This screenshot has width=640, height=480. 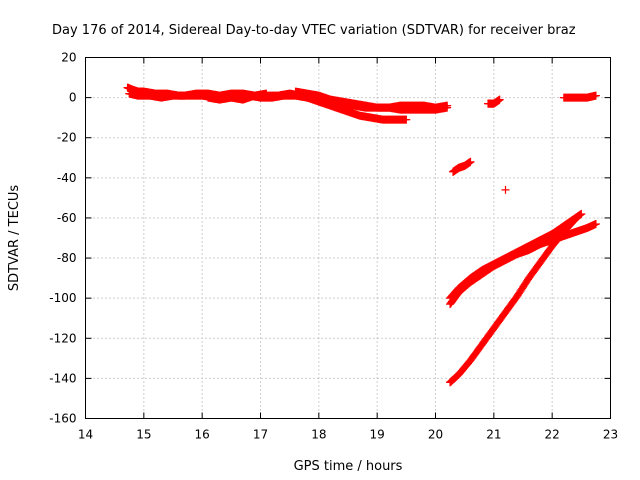 What do you see at coordinates (62, 378) in the screenshot?
I see `y-tick-label: -140` at bounding box center [62, 378].